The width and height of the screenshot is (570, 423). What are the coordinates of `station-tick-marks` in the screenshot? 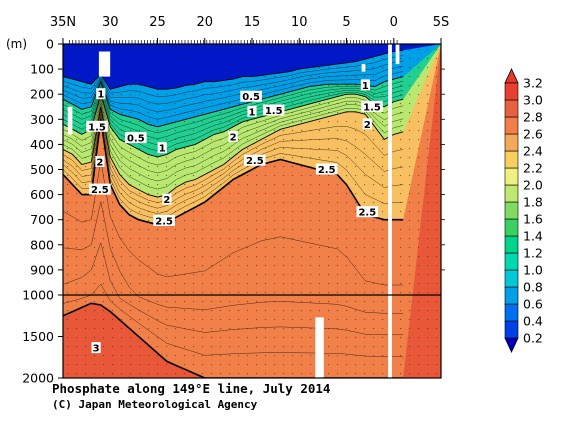 It's located at (233, 42).